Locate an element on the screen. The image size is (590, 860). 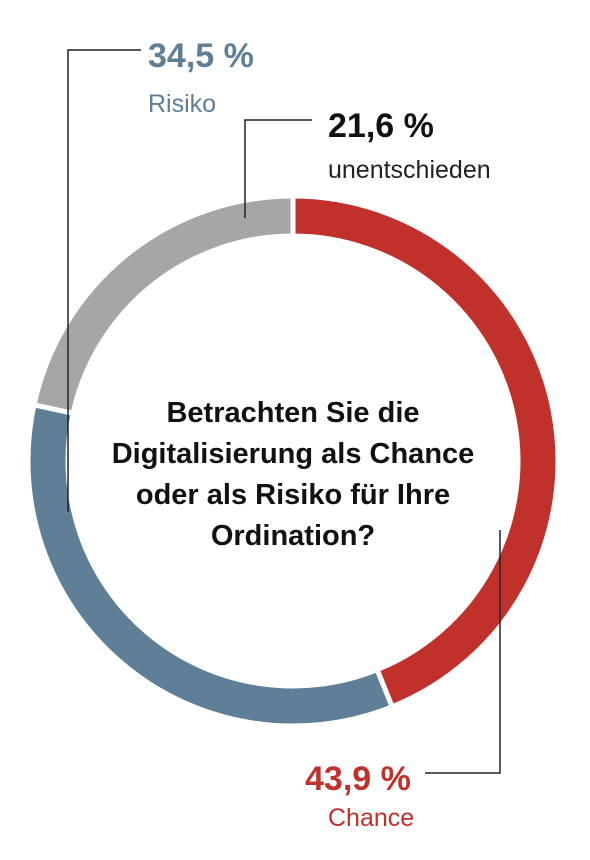
question-line-3: oder als Risiko für Ihre is located at coordinates (293, 495).